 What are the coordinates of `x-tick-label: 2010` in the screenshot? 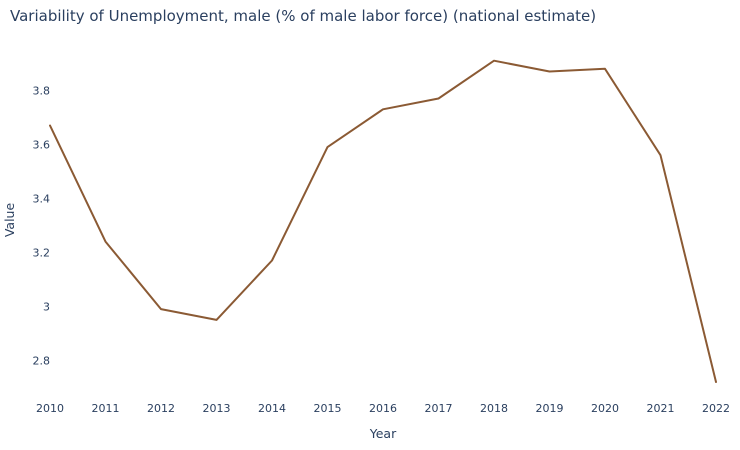 It's located at (50, 408).